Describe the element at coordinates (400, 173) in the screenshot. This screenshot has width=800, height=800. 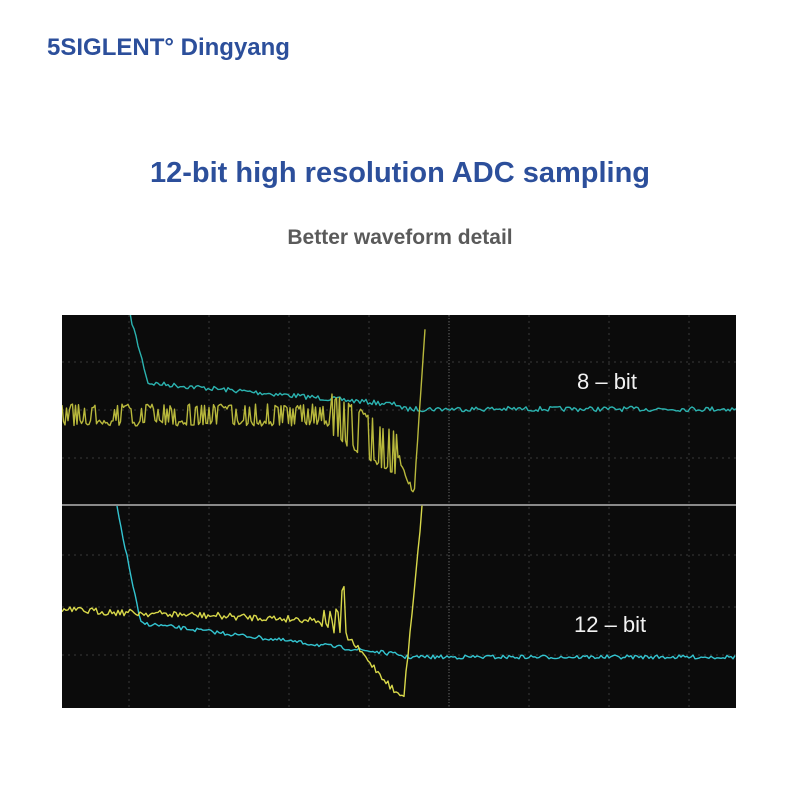
I see `title: 12-bit high resolution ADC sampling` at that location.